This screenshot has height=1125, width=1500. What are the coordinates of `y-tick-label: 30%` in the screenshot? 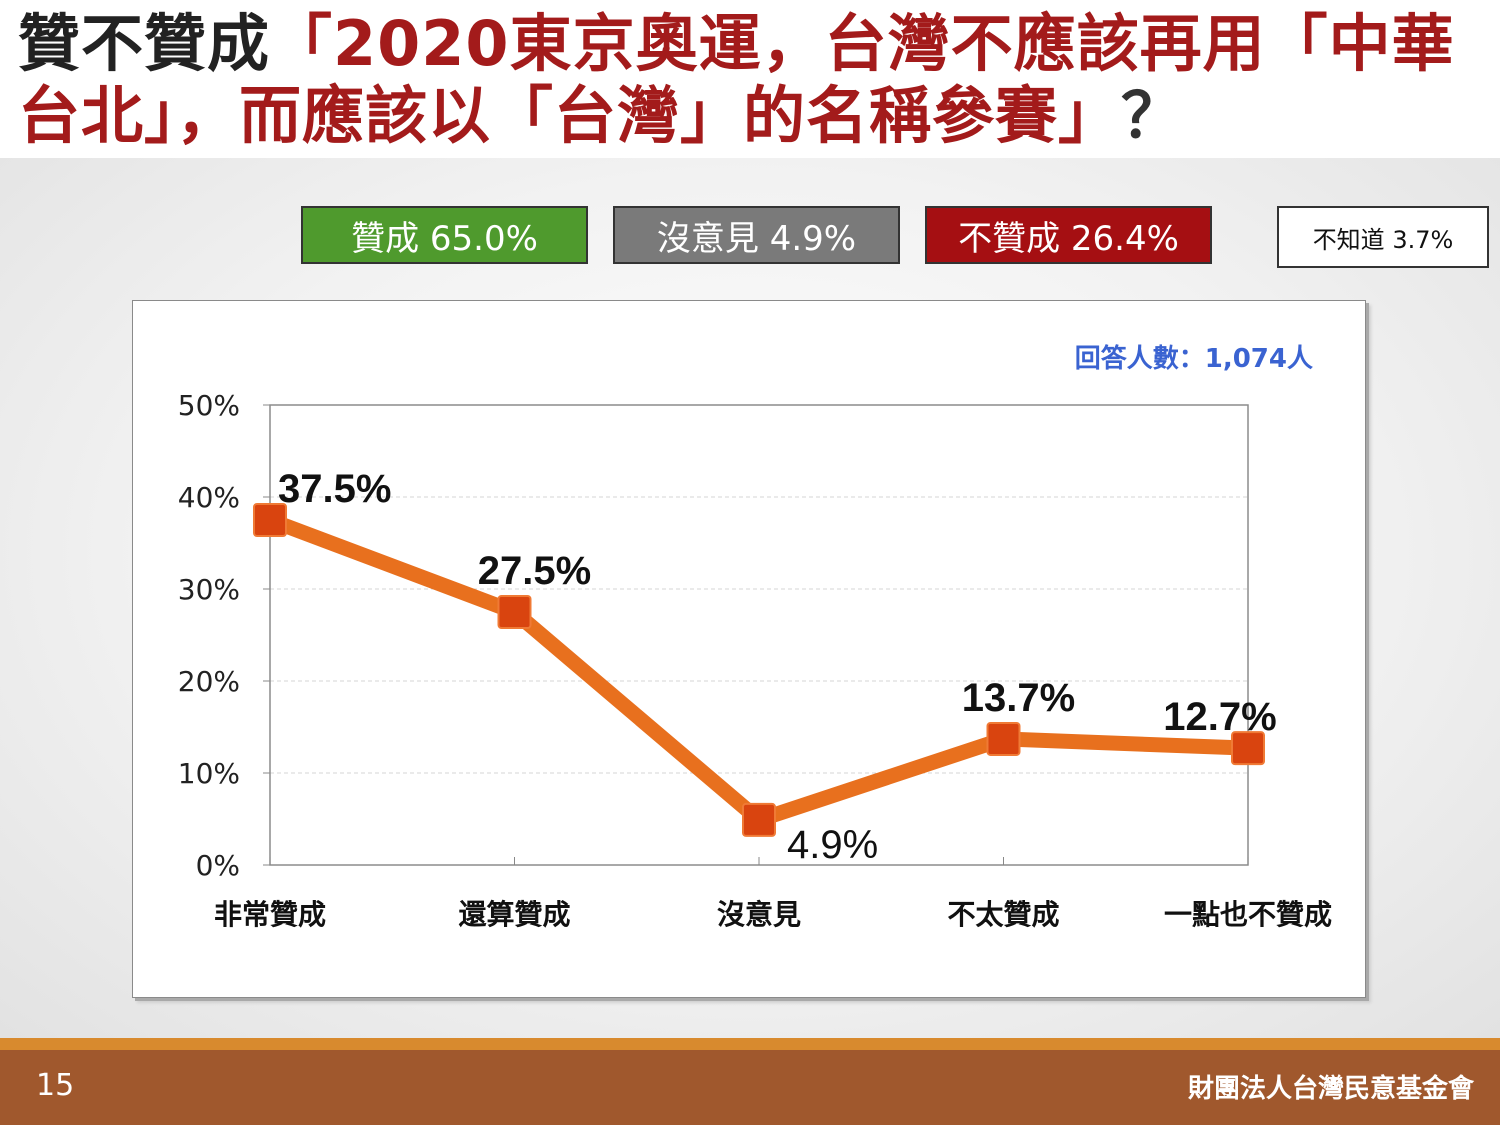 It's located at (209, 589).